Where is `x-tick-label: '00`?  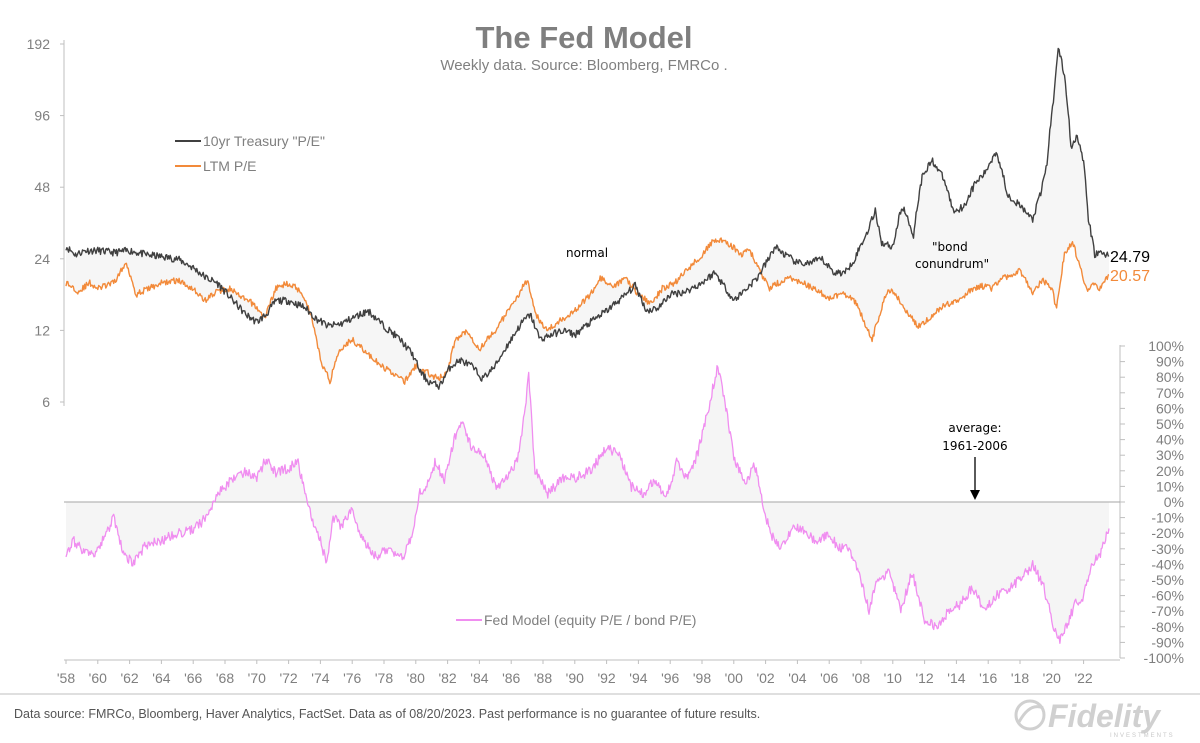 x-tick-label: '00 is located at coordinates (734, 678).